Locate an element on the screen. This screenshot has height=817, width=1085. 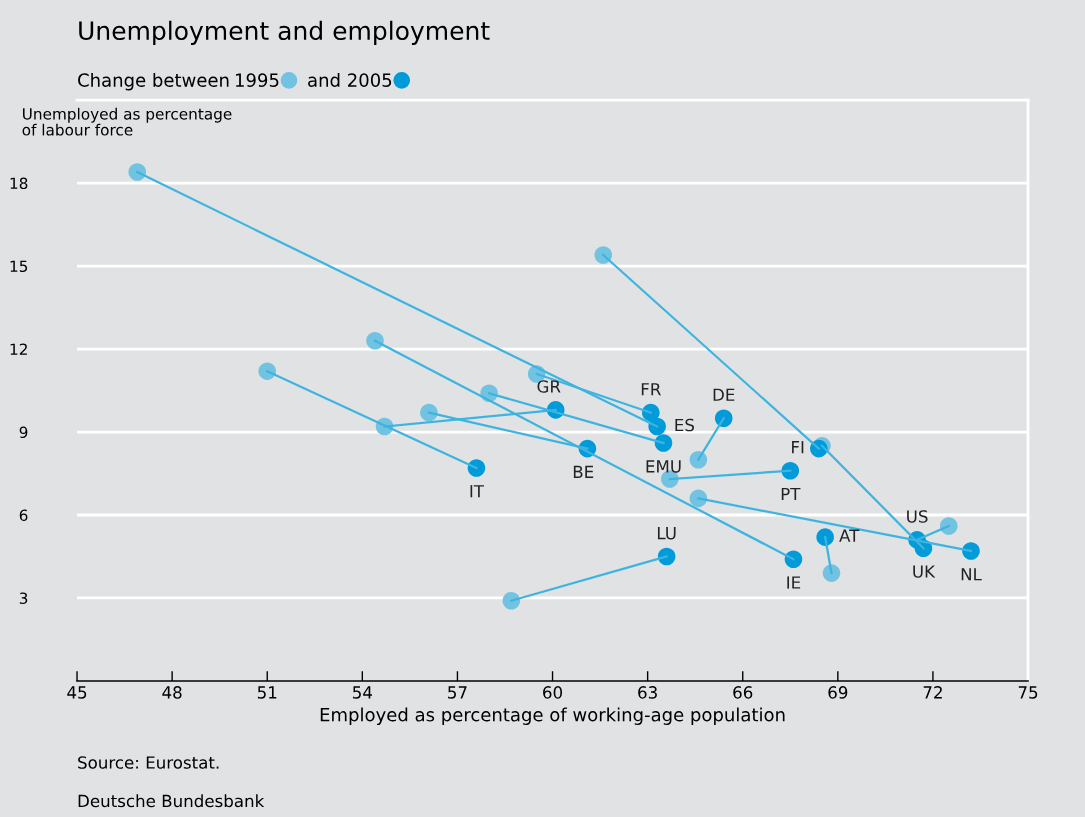
x-tick-label: 75 is located at coordinates (1028, 692).